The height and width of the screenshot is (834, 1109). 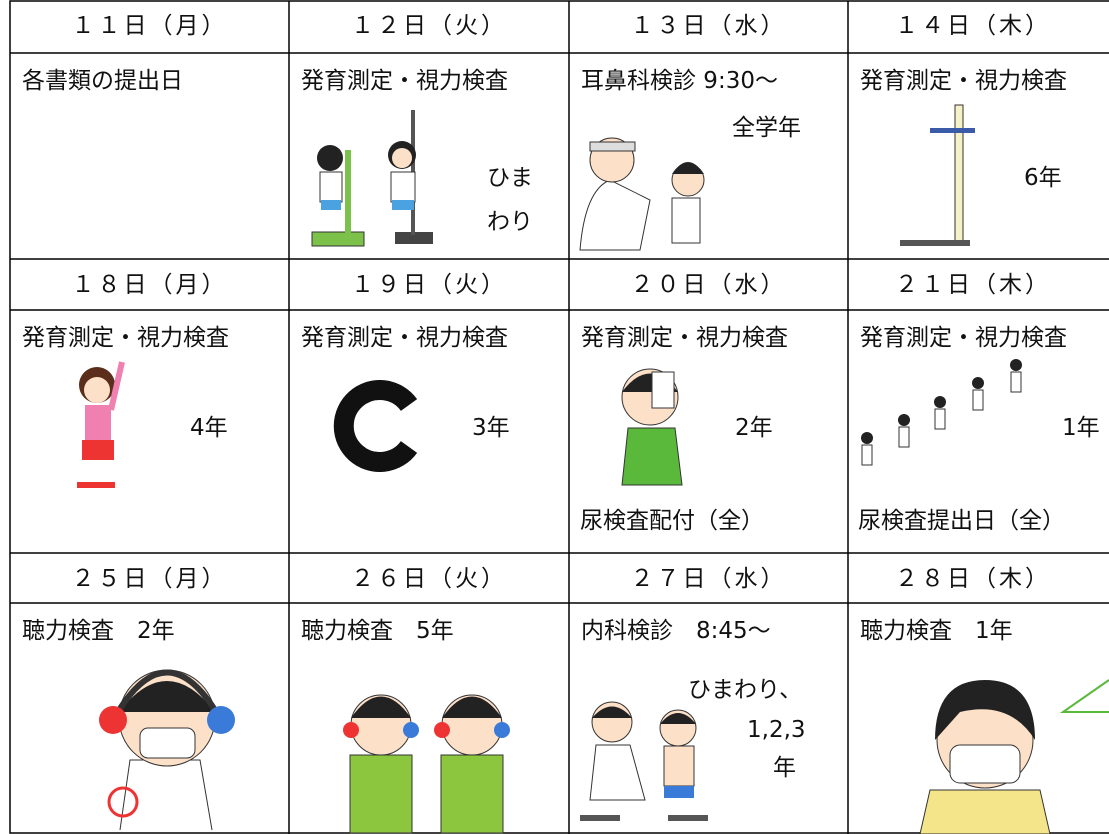 What do you see at coordinates (644, 761) in the screenshot?
I see `illustration-doctor` at bounding box center [644, 761].